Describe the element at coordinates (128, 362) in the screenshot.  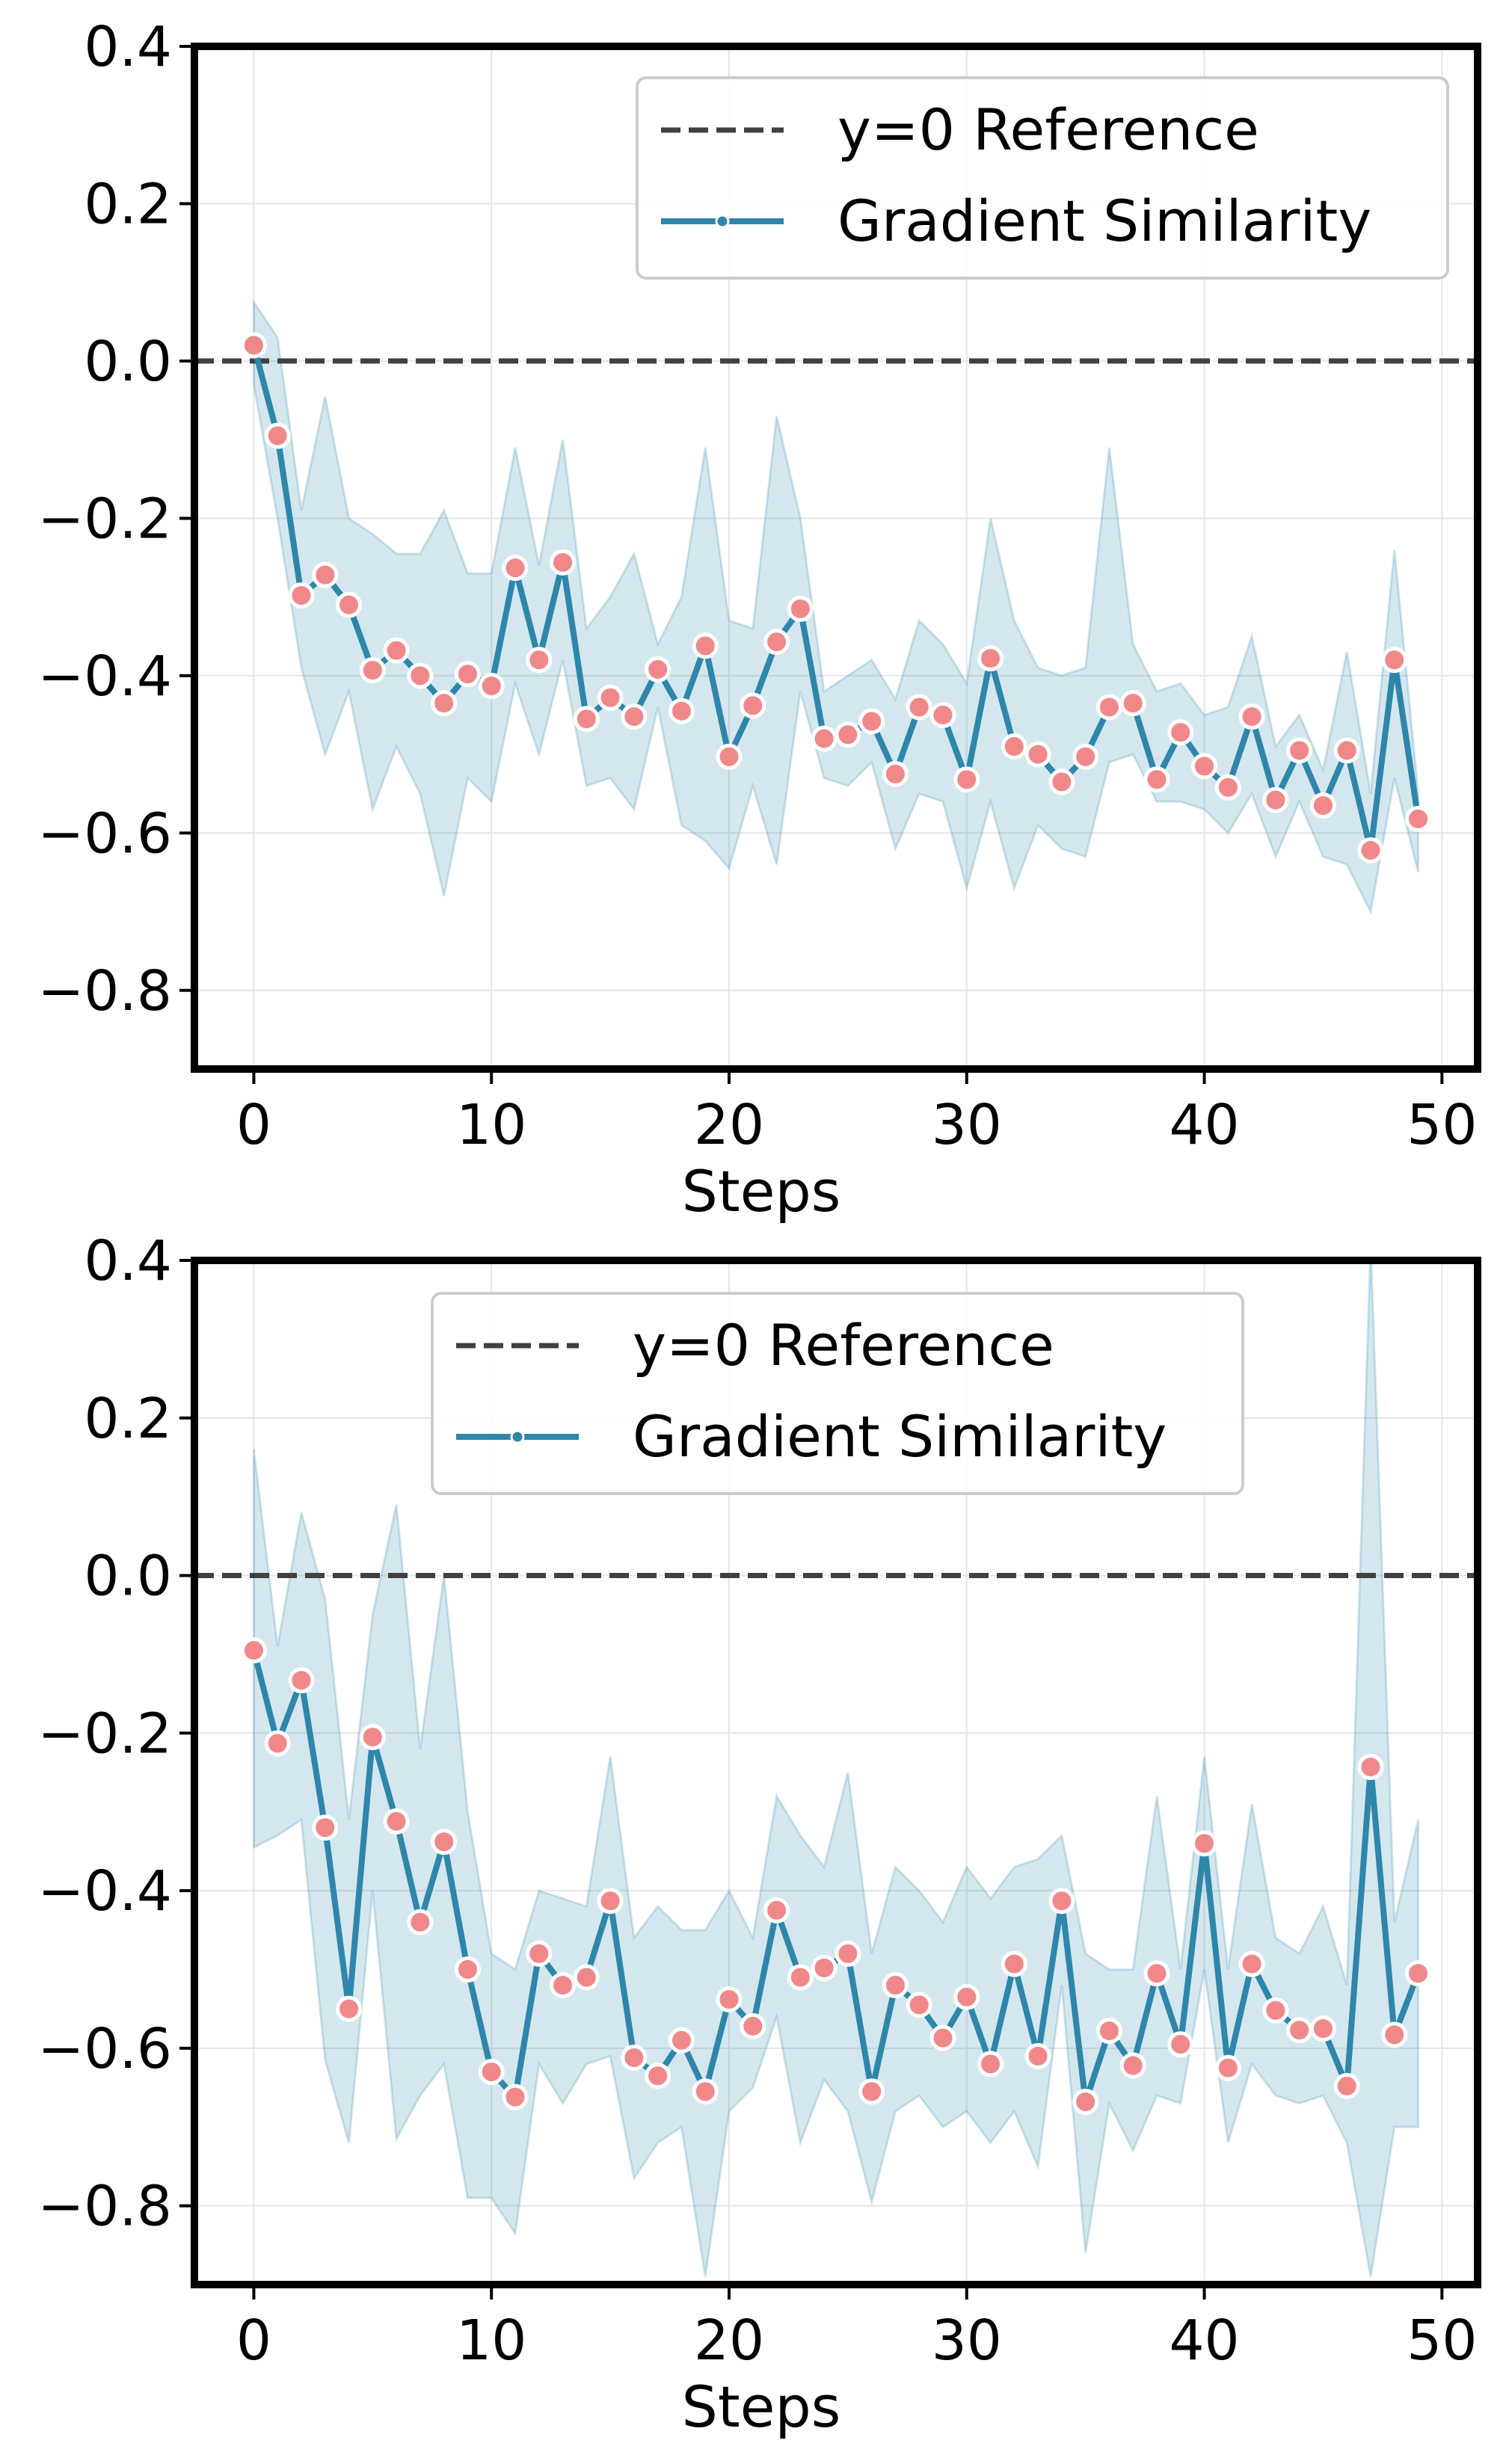
I see `y-tick-label: 0.0` at that location.